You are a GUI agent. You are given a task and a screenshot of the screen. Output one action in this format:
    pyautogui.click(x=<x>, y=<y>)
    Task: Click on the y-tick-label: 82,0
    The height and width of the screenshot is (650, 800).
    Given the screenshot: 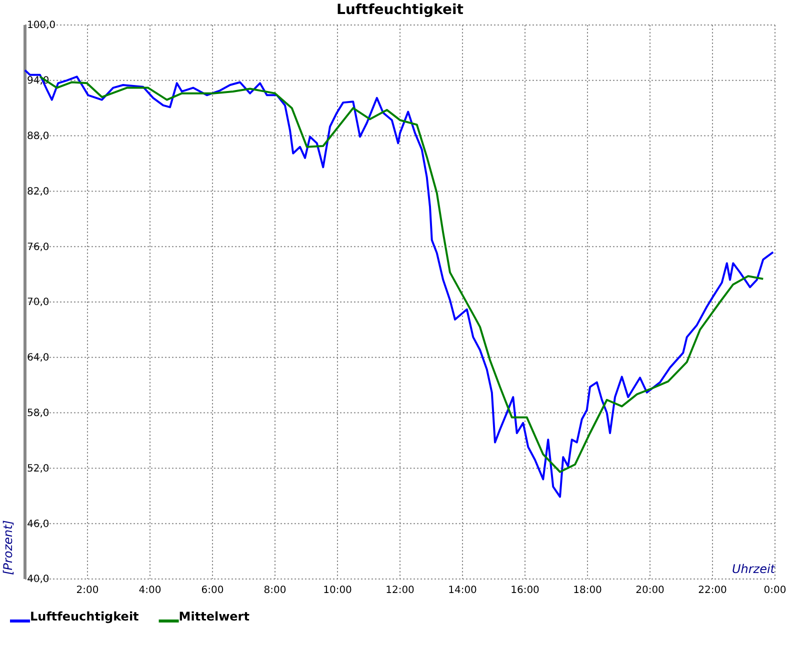 What is the action you would take?
    pyautogui.click(x=38, y=192)
    